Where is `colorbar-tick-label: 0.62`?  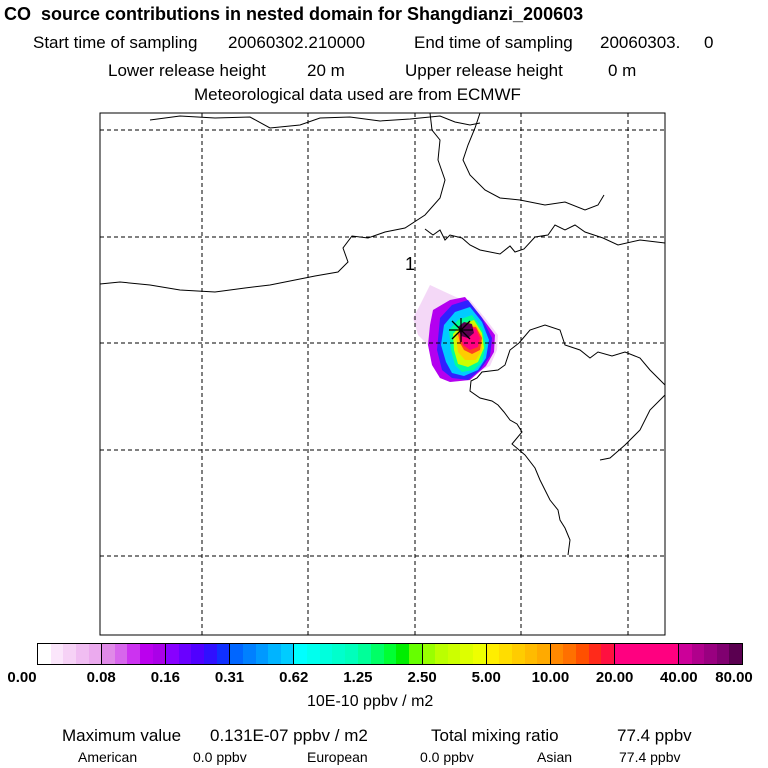
colorbar-tick-label: 0.62 is located at coordinates (294, 677).